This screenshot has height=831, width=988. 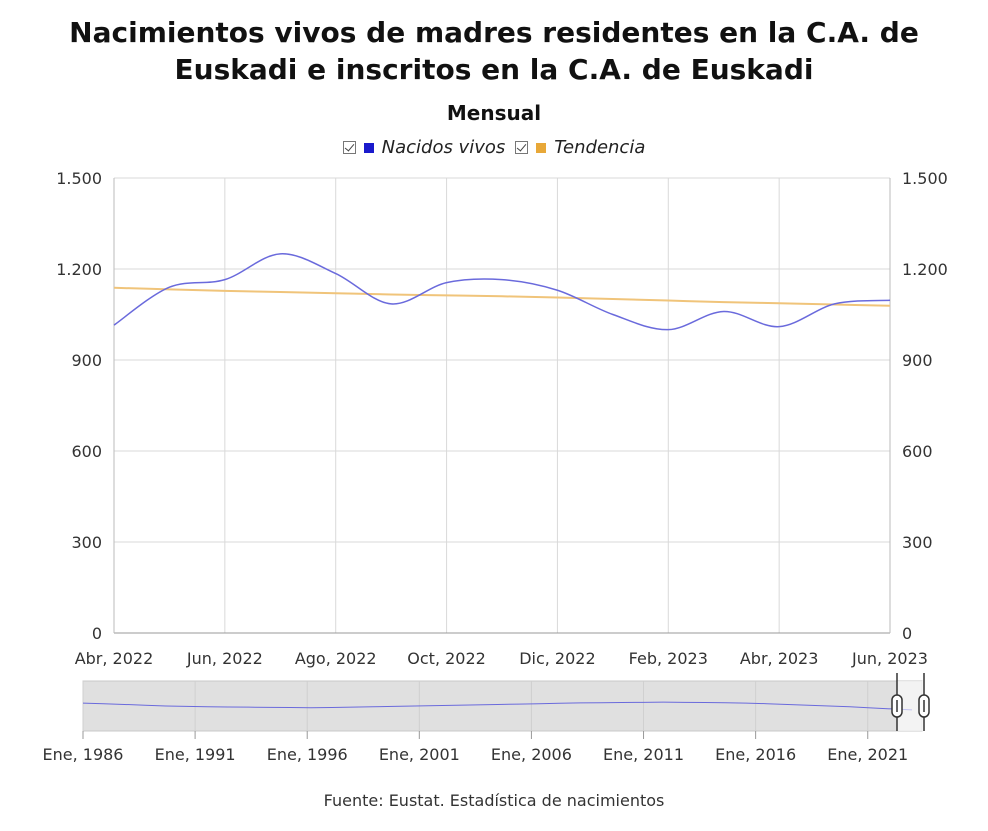 What do you see at coordinates (907, 633) in the screenshot?
I see `y-tick-label-right: 0` at bounding box center [907, 633].